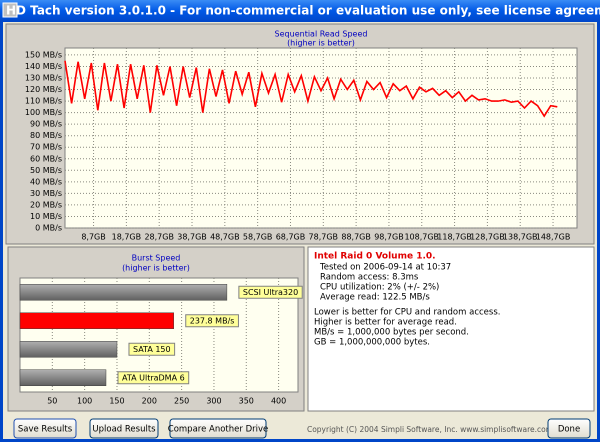 The height and width of the screenshot is (442, 600). Describe the element at coordinates (375, 298) in the screenshot. I see `info-line: Average read: 122.5 MB/s` at that location.